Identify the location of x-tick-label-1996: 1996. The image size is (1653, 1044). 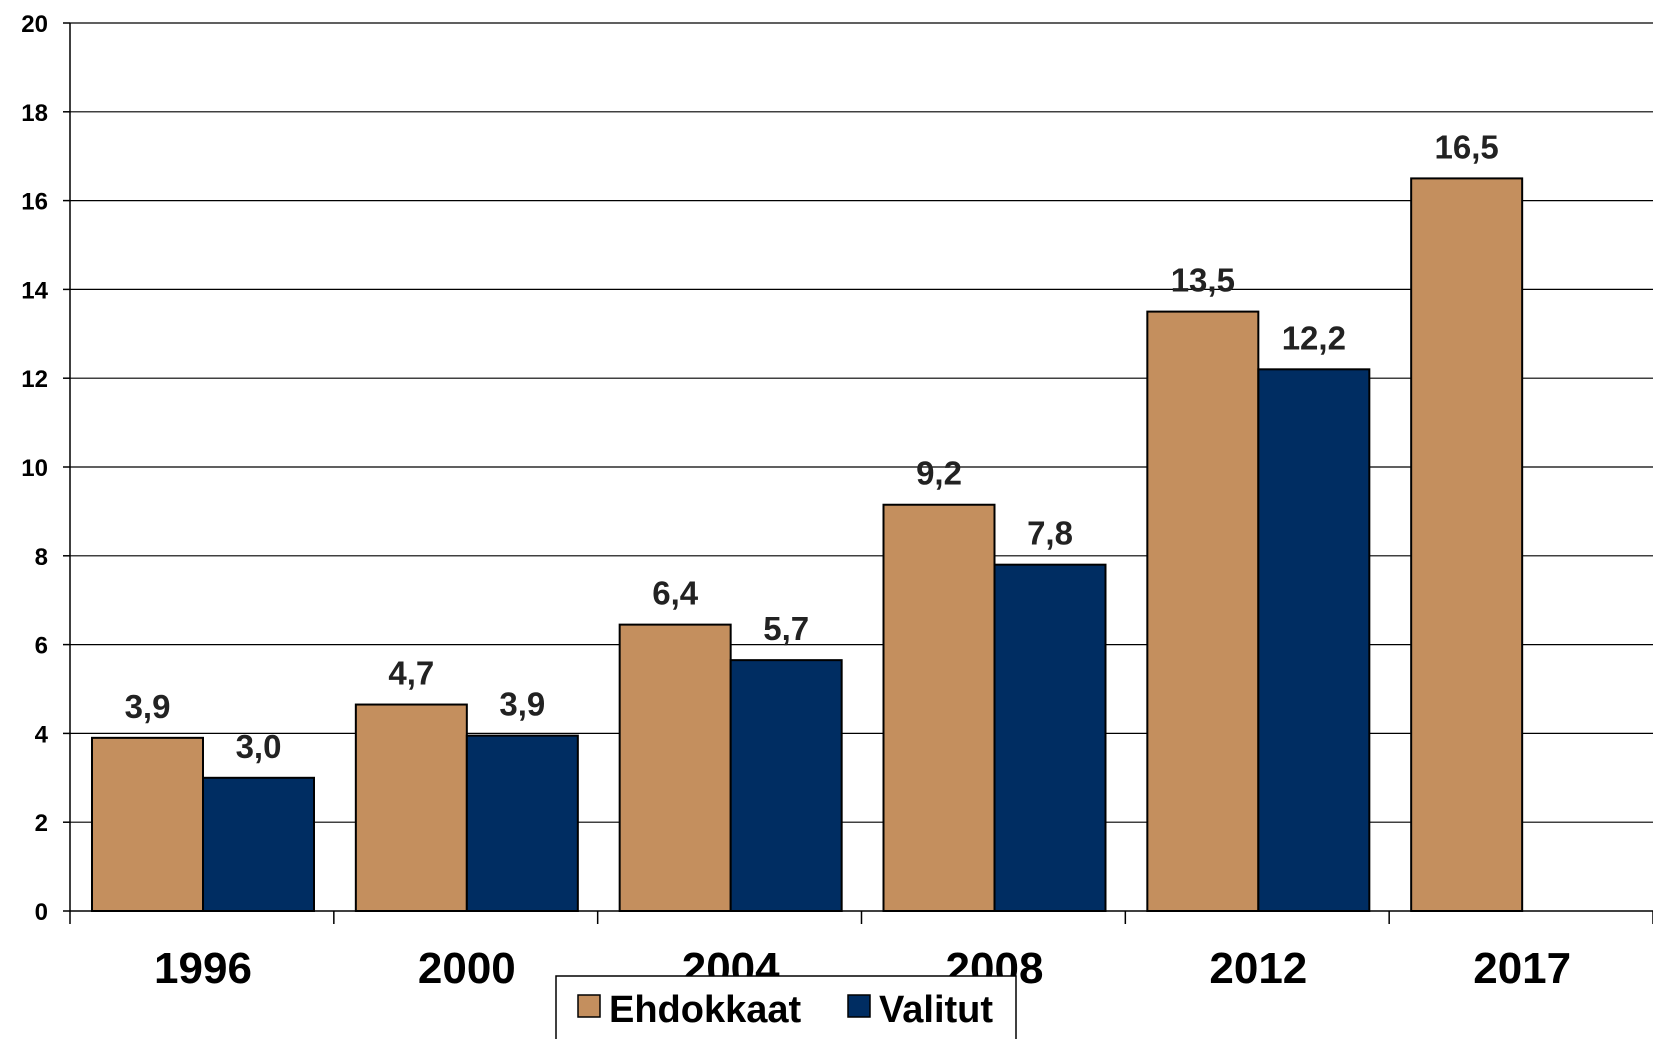
(203, 968).